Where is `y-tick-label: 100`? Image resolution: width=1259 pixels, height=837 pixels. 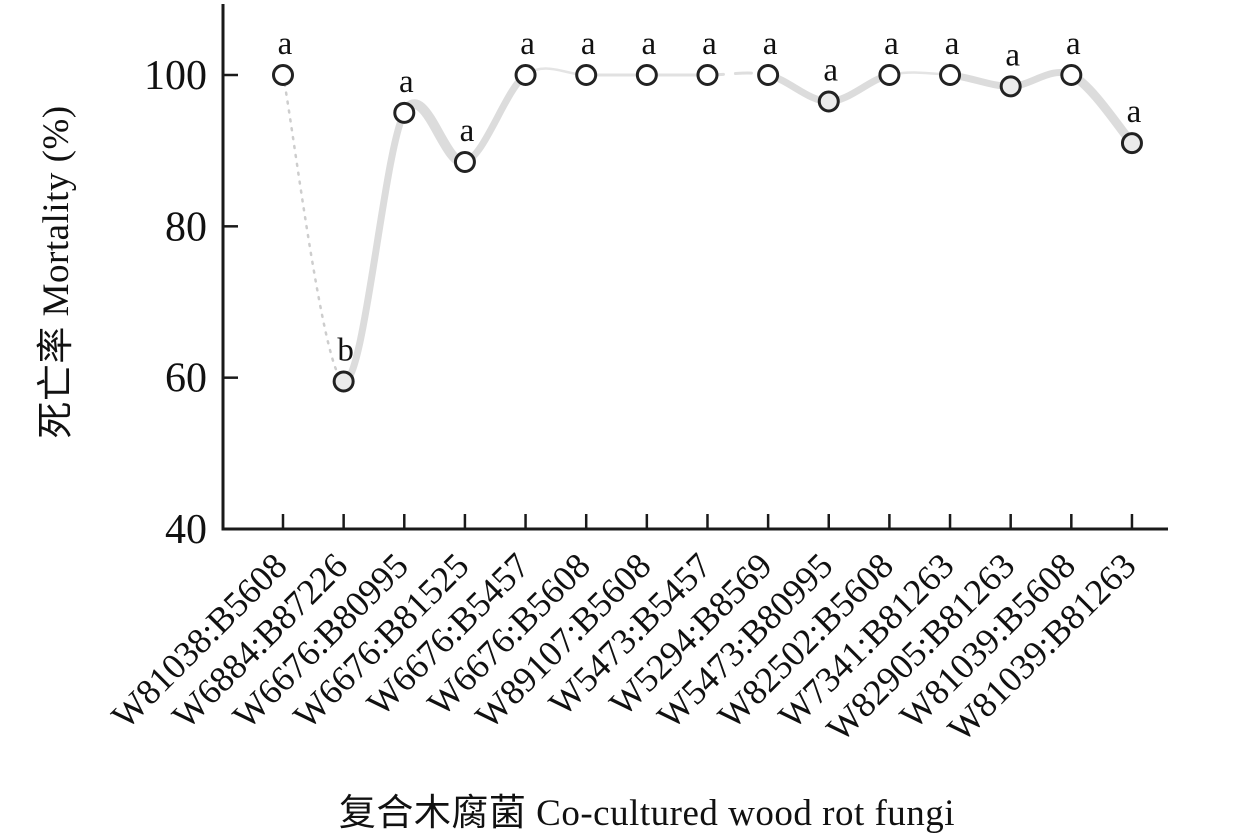
y-tick-label: 100 is located at coordinates (175, 76).